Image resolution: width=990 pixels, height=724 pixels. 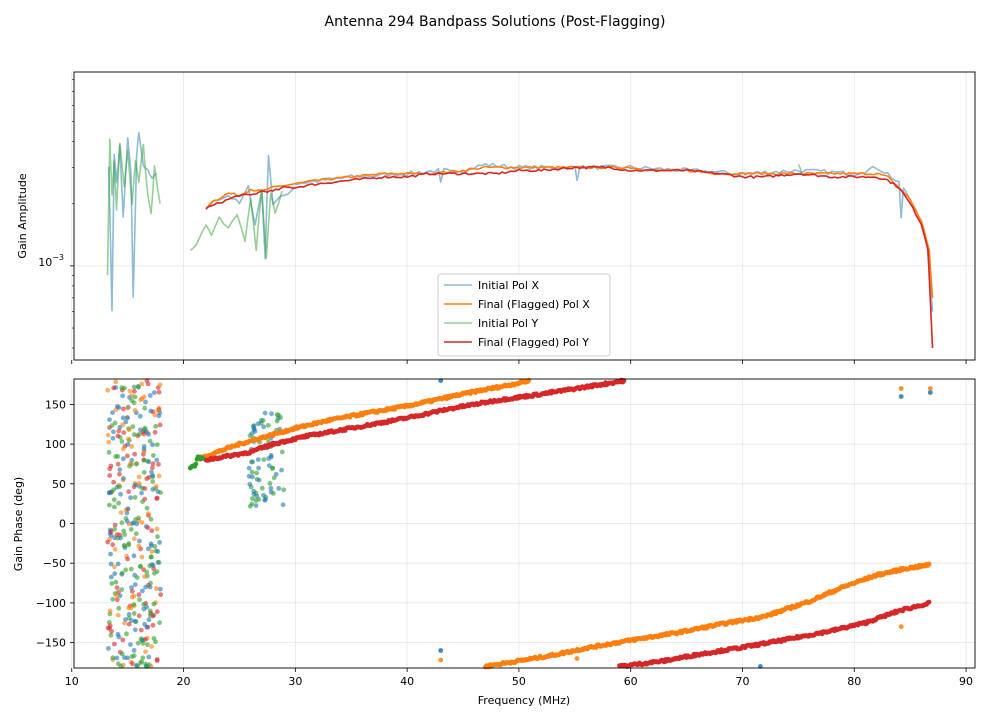 I want to click on phase-ytick-label: 100, so click(x=55, y=444).